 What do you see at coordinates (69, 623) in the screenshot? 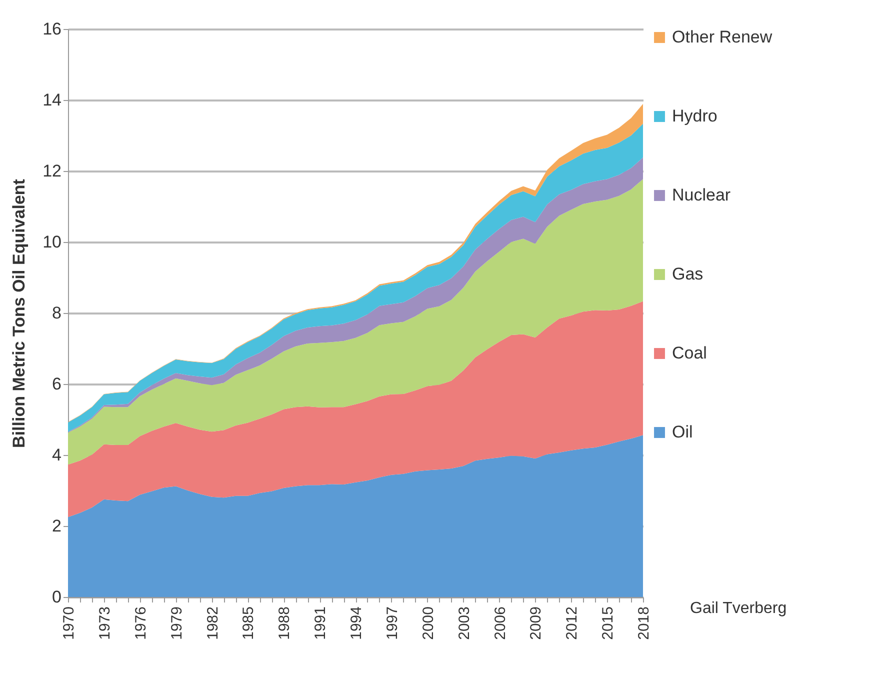
I see `x-tick-label: 1970` at bounding box center [69, 623].